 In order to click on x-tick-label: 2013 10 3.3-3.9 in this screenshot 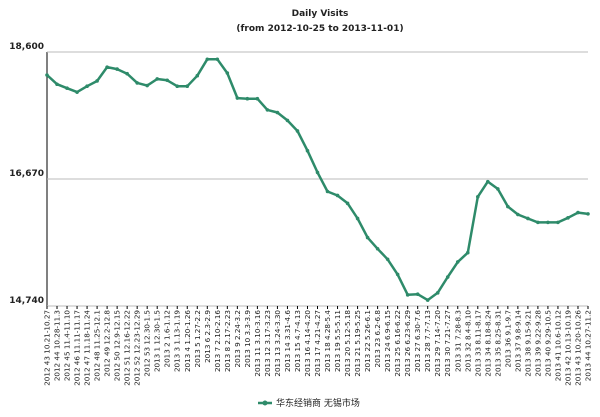, I will do `click(247, 339)`.